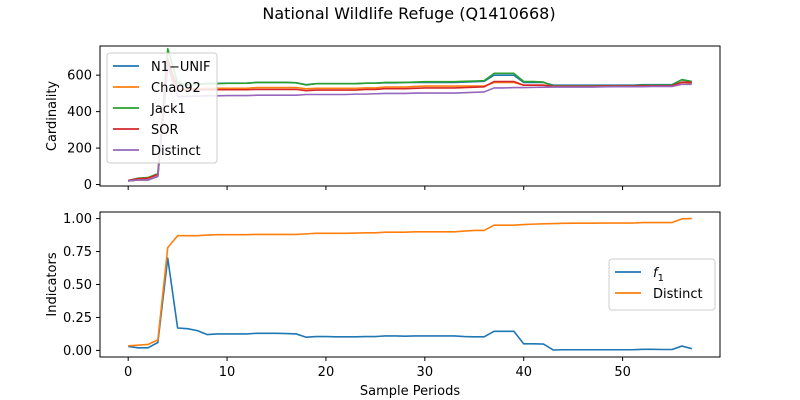 The image size is (800, 400). I want to click on top-y-tick-label: 400, so click(79, 112).